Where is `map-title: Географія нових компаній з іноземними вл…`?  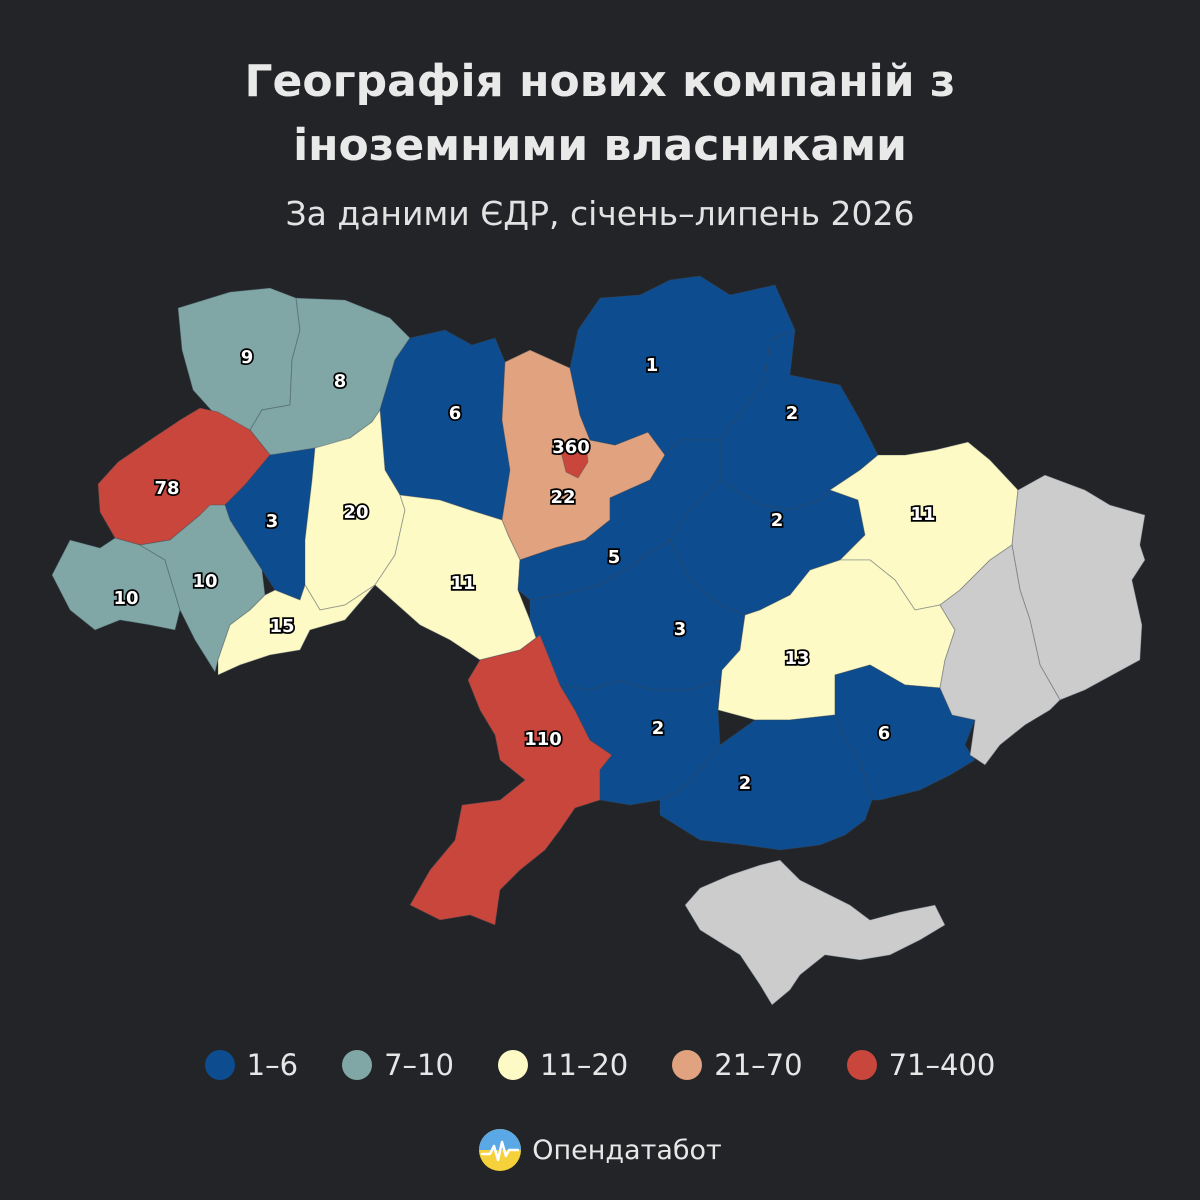 map-title: Географія нових компаній з іноземними вл… is located at coordinates (600, 114).